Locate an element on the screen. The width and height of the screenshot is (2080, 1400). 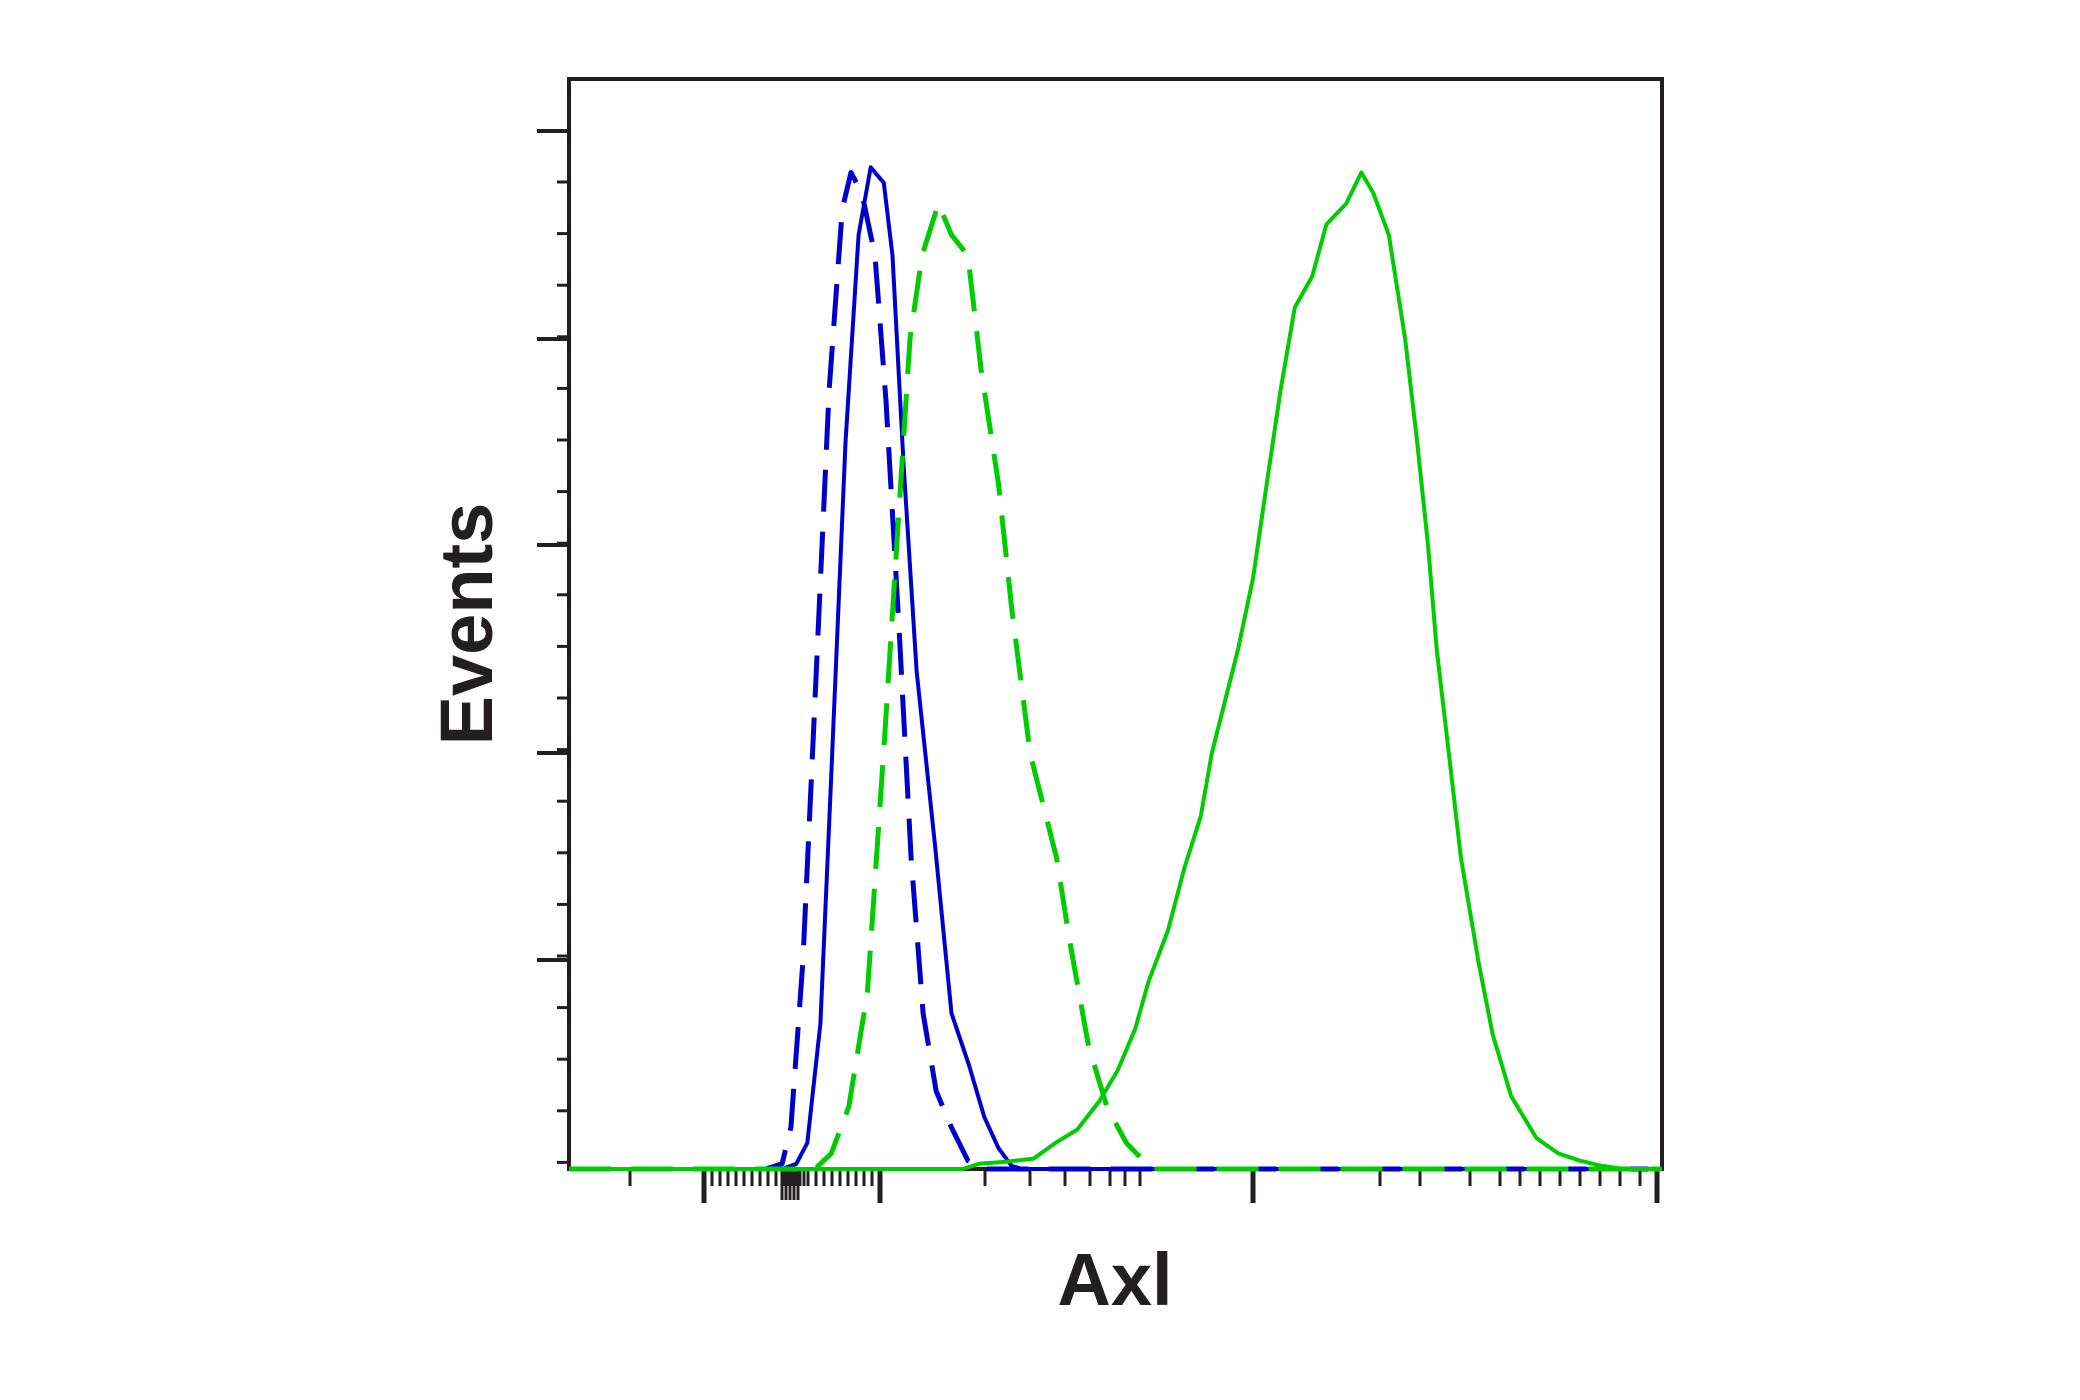
x-axis-ticks is located at coordinates (1144, 1186).